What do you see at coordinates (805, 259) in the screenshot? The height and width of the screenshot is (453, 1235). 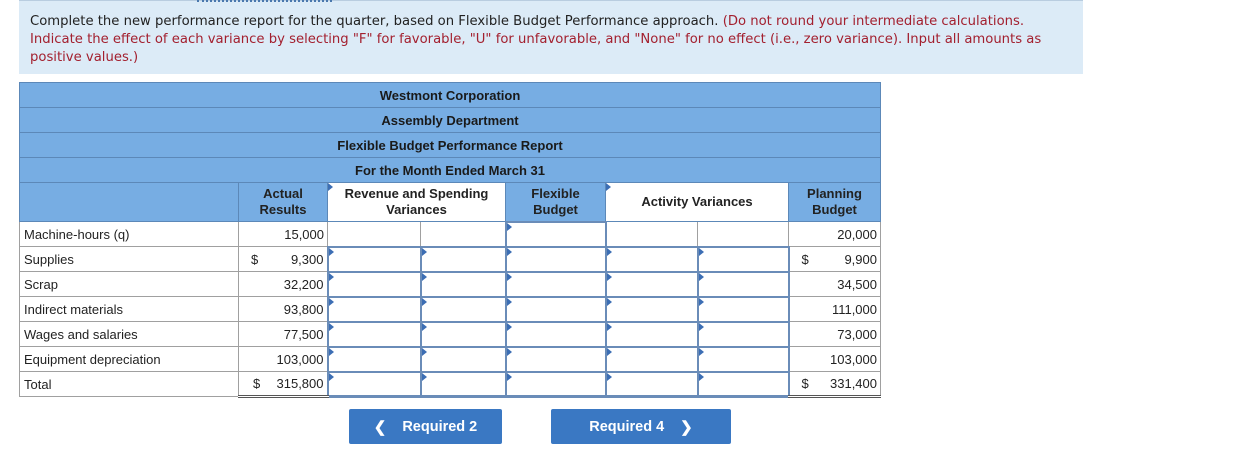 I see `currency-symbol: $` at bounding box center [805, 259].